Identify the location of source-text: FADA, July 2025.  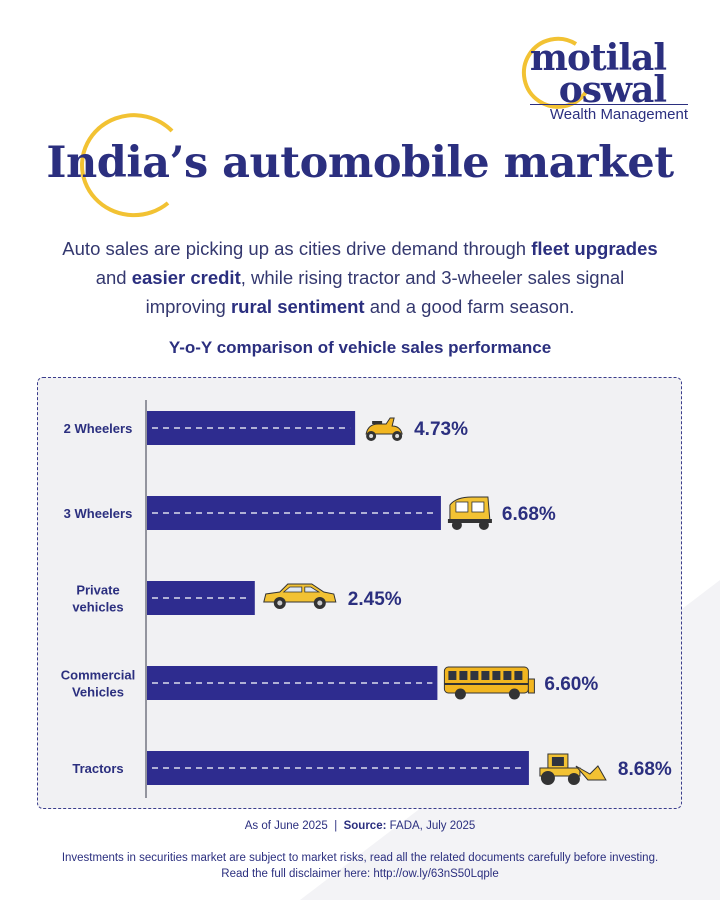
(432, 826).